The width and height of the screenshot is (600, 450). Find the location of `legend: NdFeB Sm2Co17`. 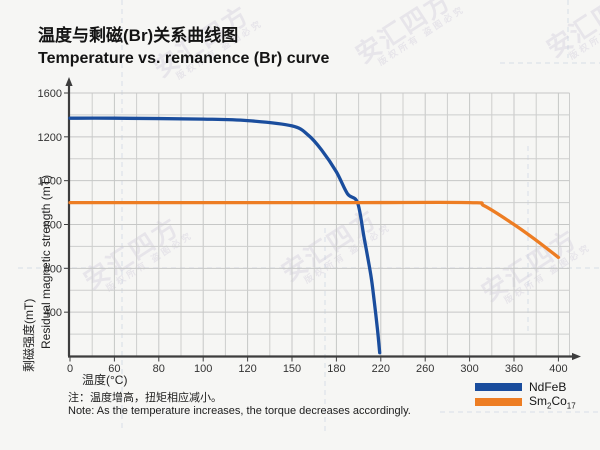

legend: NdFeB Sm2Co17 is located at coordinates (525, 395).